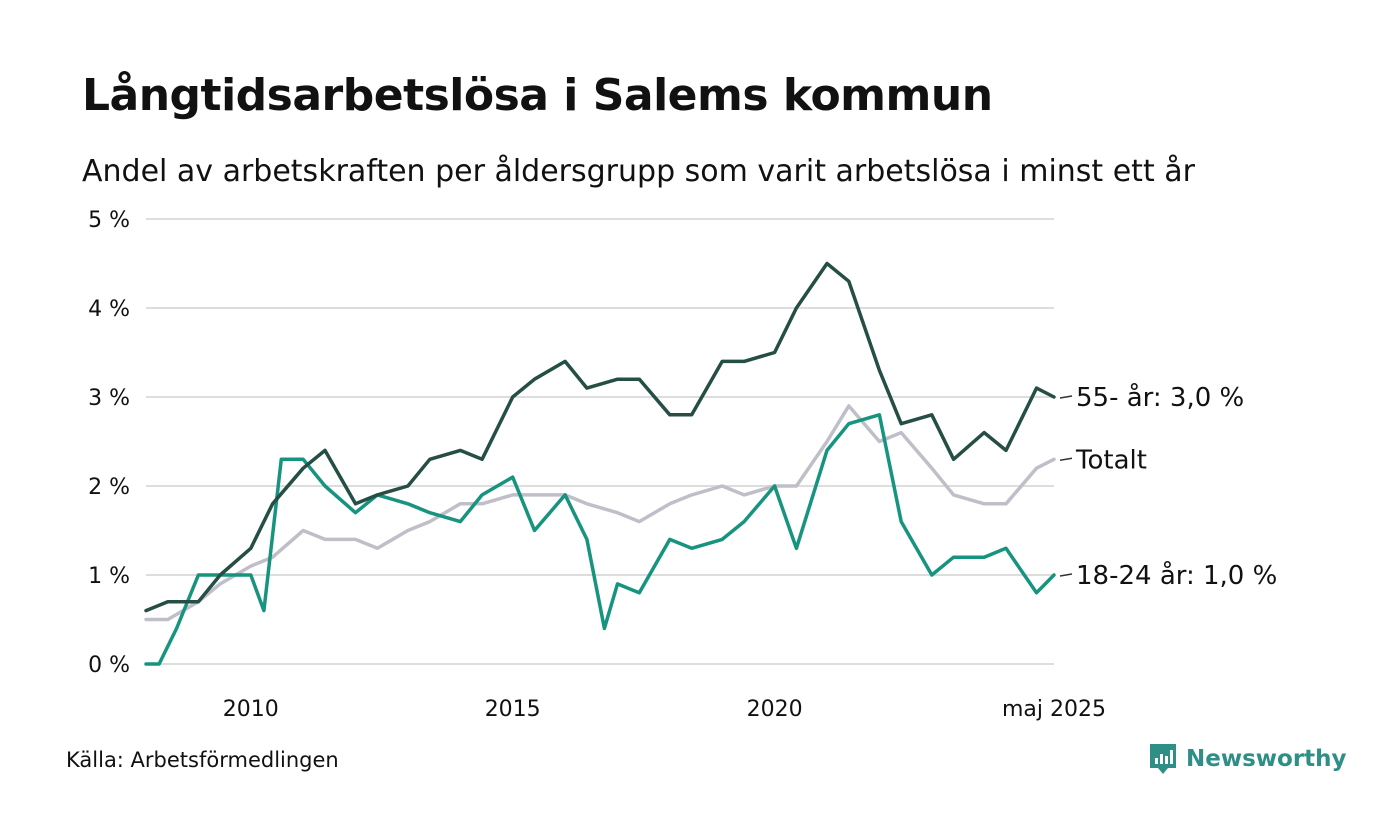  What do you see at coordinates (202, 760) in the screenshot?
I see `source-note: Källa: Arbetsförmedlingen` at bounding box center [202, 760].